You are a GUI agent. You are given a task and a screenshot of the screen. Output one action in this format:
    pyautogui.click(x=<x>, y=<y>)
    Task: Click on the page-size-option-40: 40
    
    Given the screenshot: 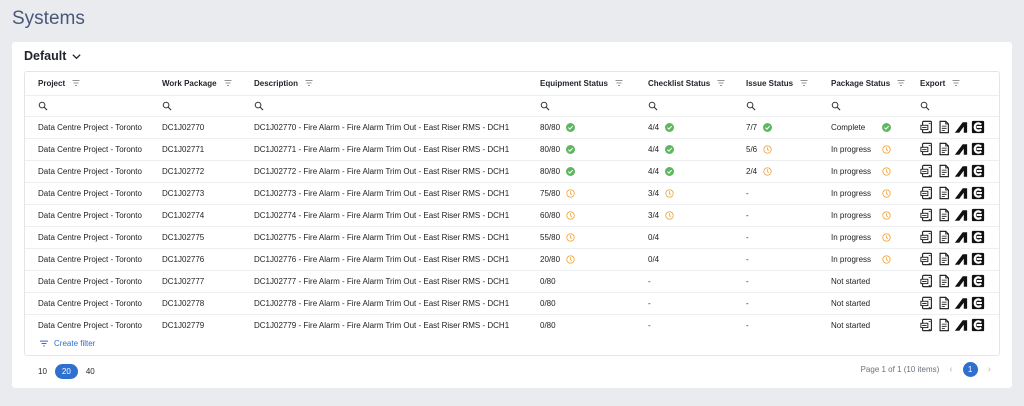 What is the action you would take?
    pyautogui.click(x=90, y=371)
    